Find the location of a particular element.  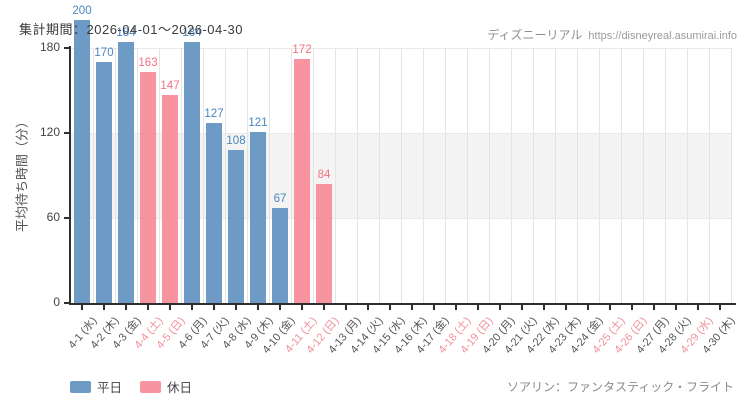

legend: 平日 休日 is located at coordinates (131, 386).